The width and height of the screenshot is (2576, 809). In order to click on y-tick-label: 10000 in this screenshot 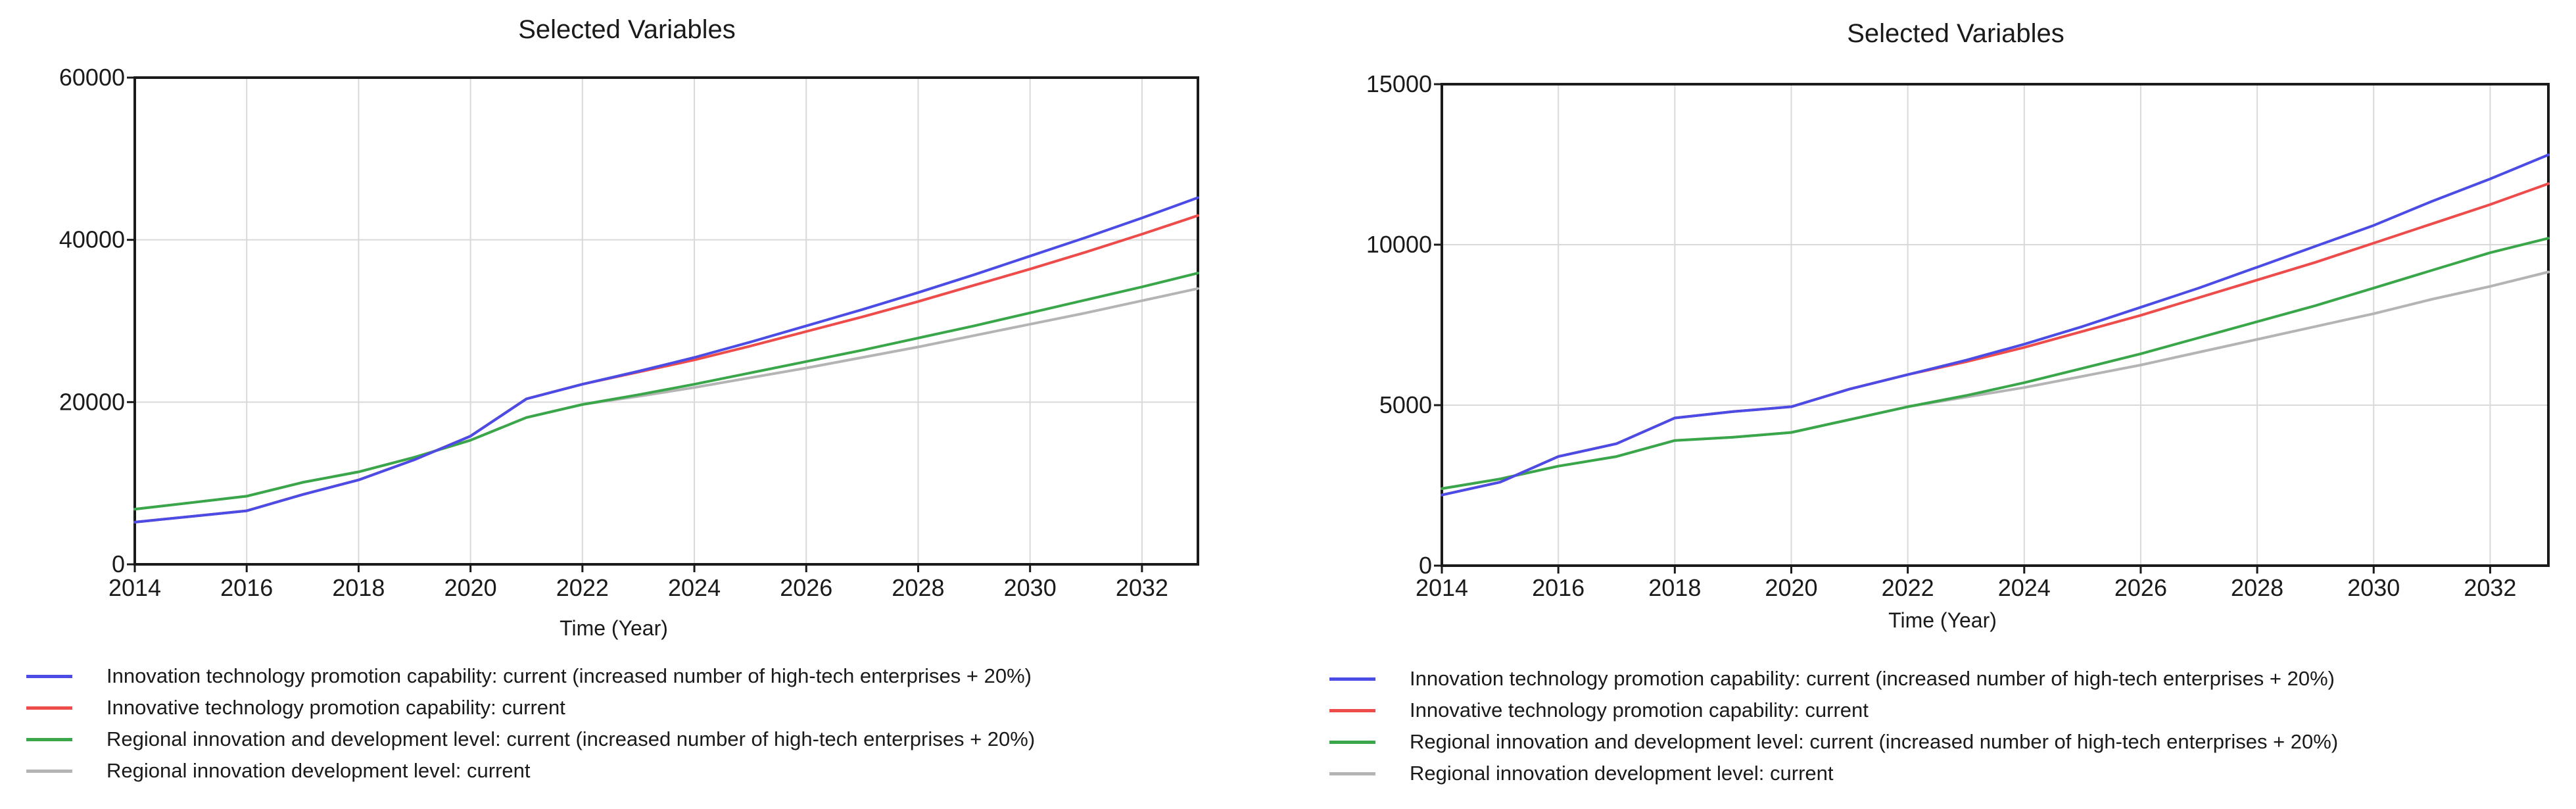, I will do `click(1399, 244)`.